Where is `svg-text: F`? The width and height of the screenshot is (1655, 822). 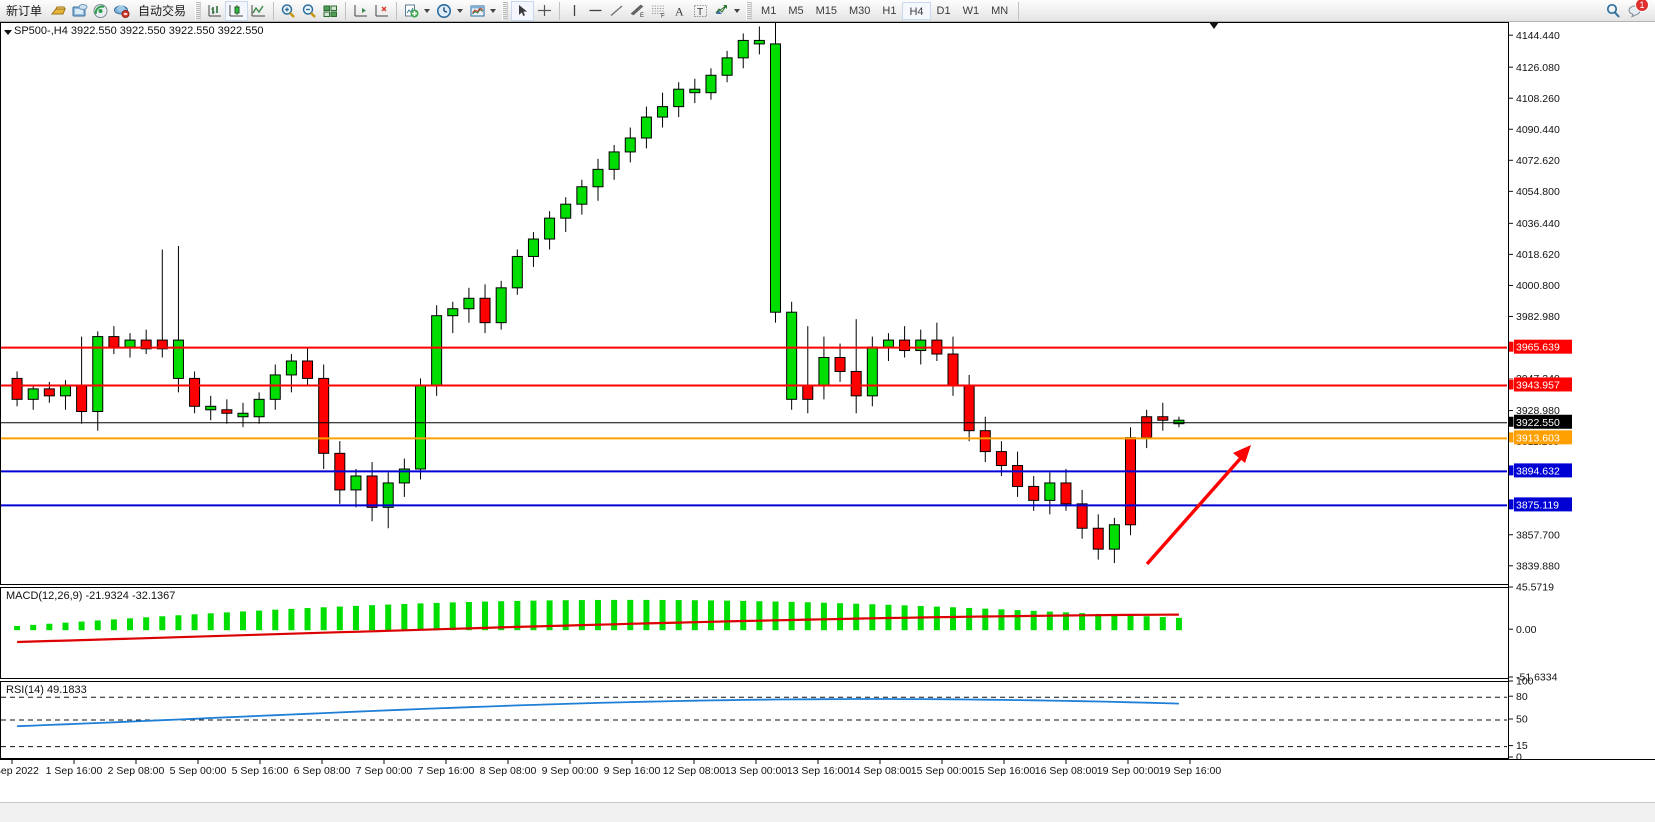 svg-text: F is located at coordinates (663, 16).